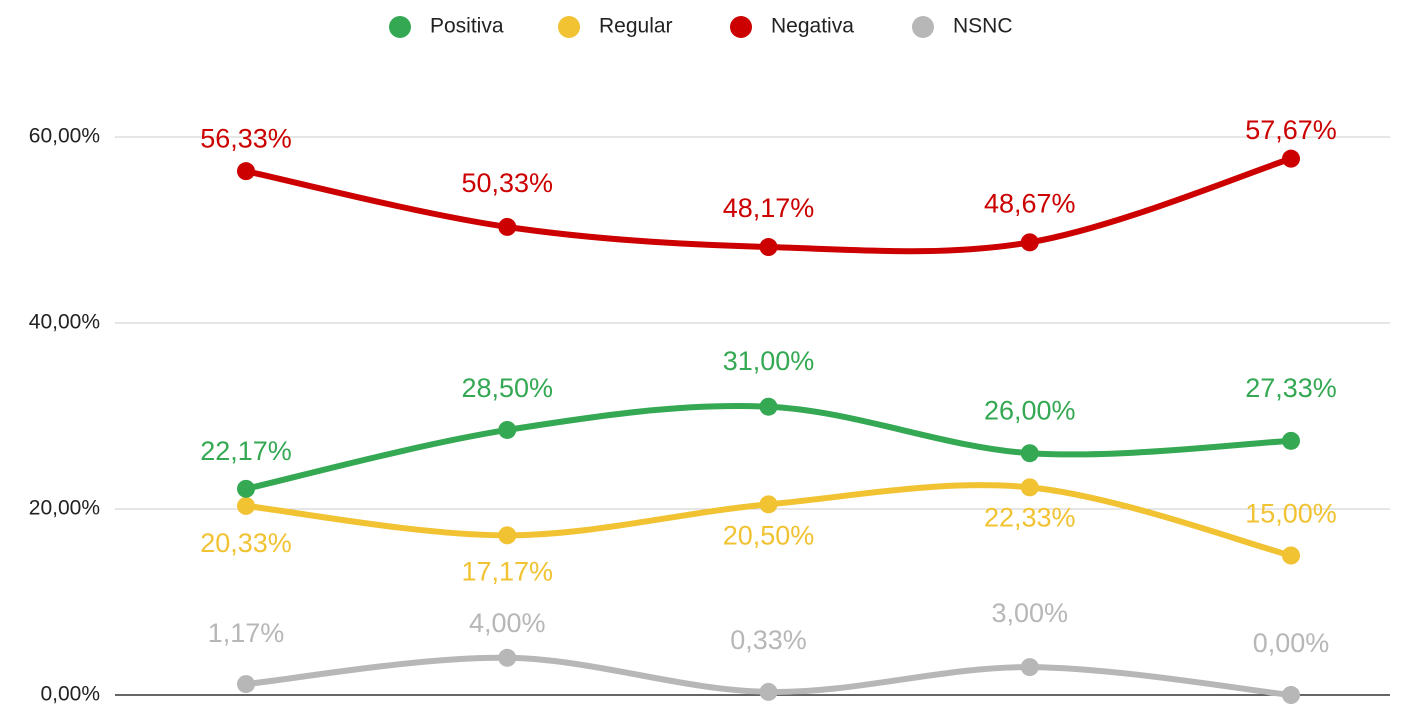  Describe the element at coordinates (507, 571) in the screenshot. I see `data-label: 17,17%` at that location.